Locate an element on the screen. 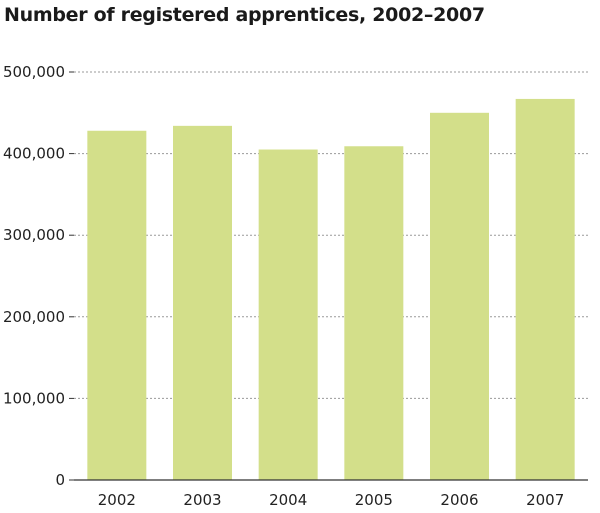 Image resolution: width=600 pixels, height=513 pixels. x-tick-label: 2007 is located at coordinates (545, 500).